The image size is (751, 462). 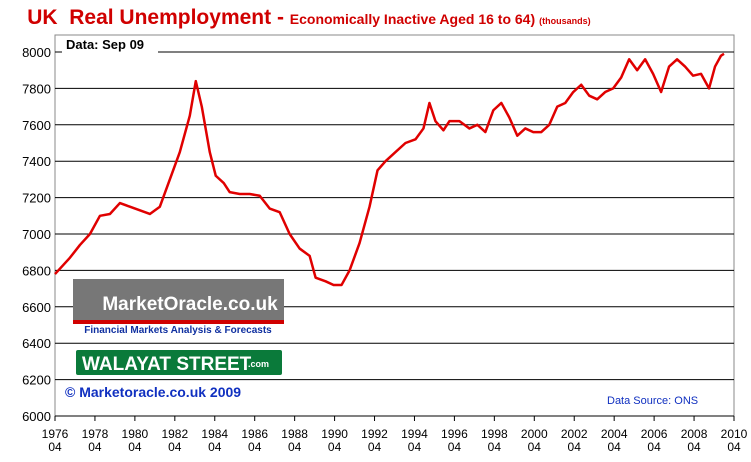 I want to click on x-tick-label: 1984 04, so click(x=215, y=440).